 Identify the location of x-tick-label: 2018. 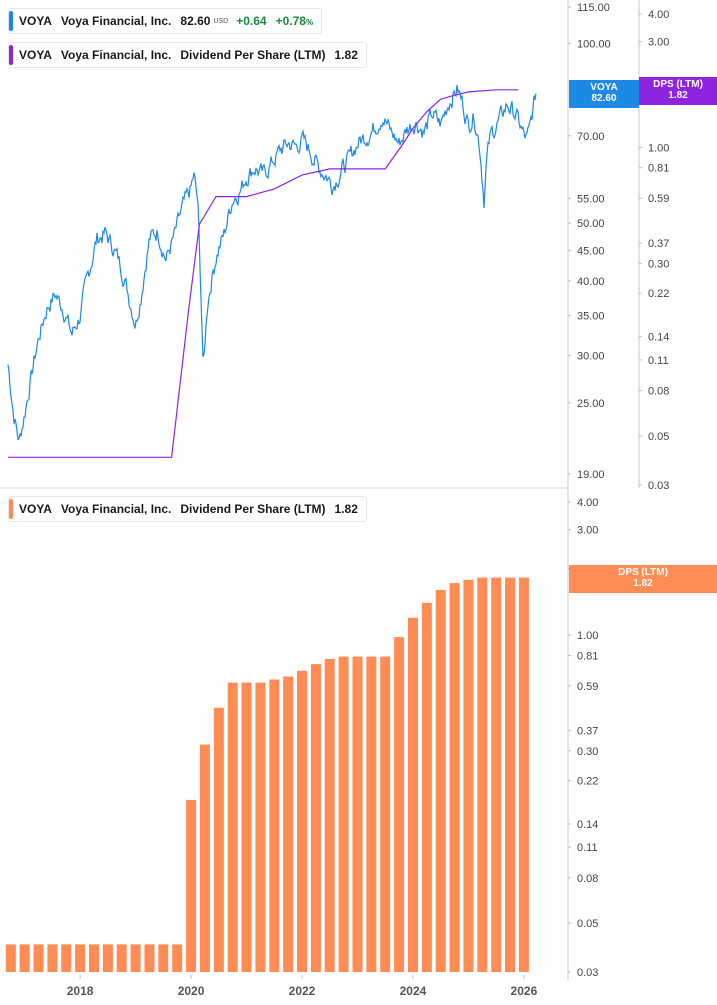
(80, 991).